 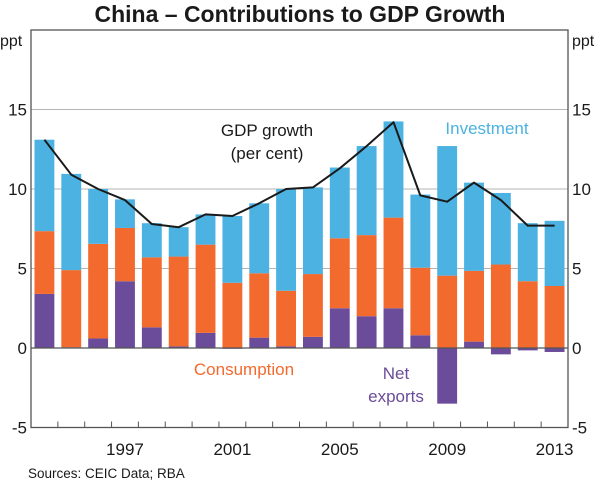 What do you see at coordinates (98, 216) in the screenshot?
I see `bar-investment-1996` at bounding box center [98, 216].